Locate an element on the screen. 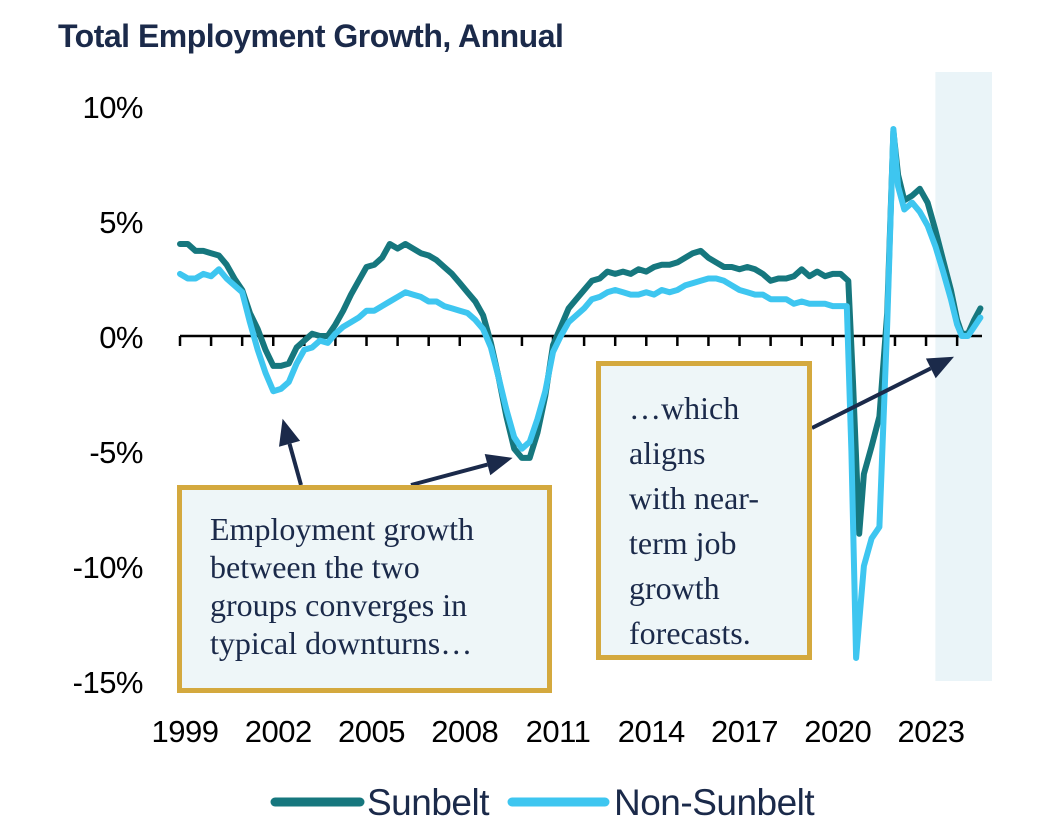 This screenshot has width=1042, height=839. x-axis-labels: 1999 2002 2005 2008 2011 2014 2017 2020 2023 is located at coordinates (559, 731).